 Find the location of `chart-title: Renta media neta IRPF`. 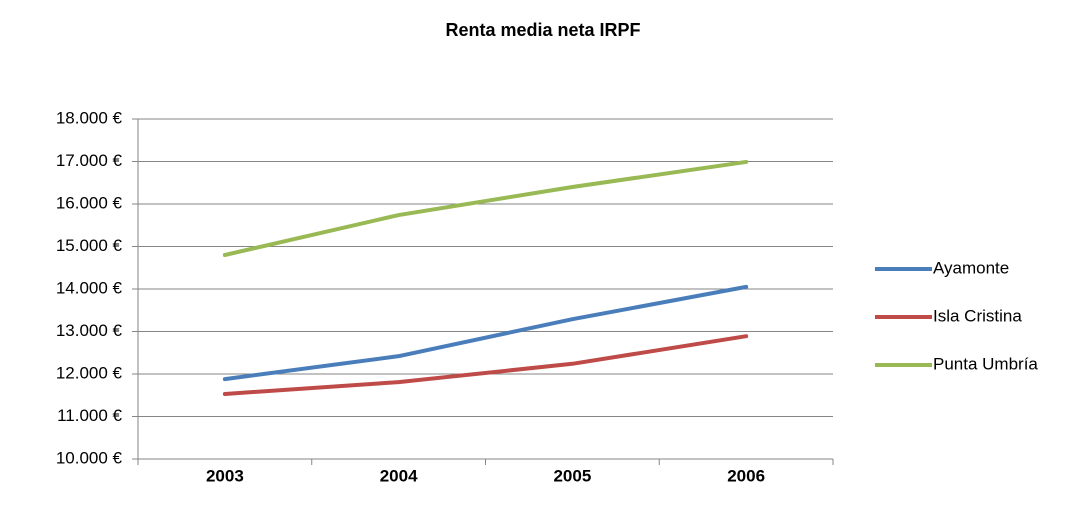

chart-title: Renta media neta IRPF is located at coordinates (542, 30).